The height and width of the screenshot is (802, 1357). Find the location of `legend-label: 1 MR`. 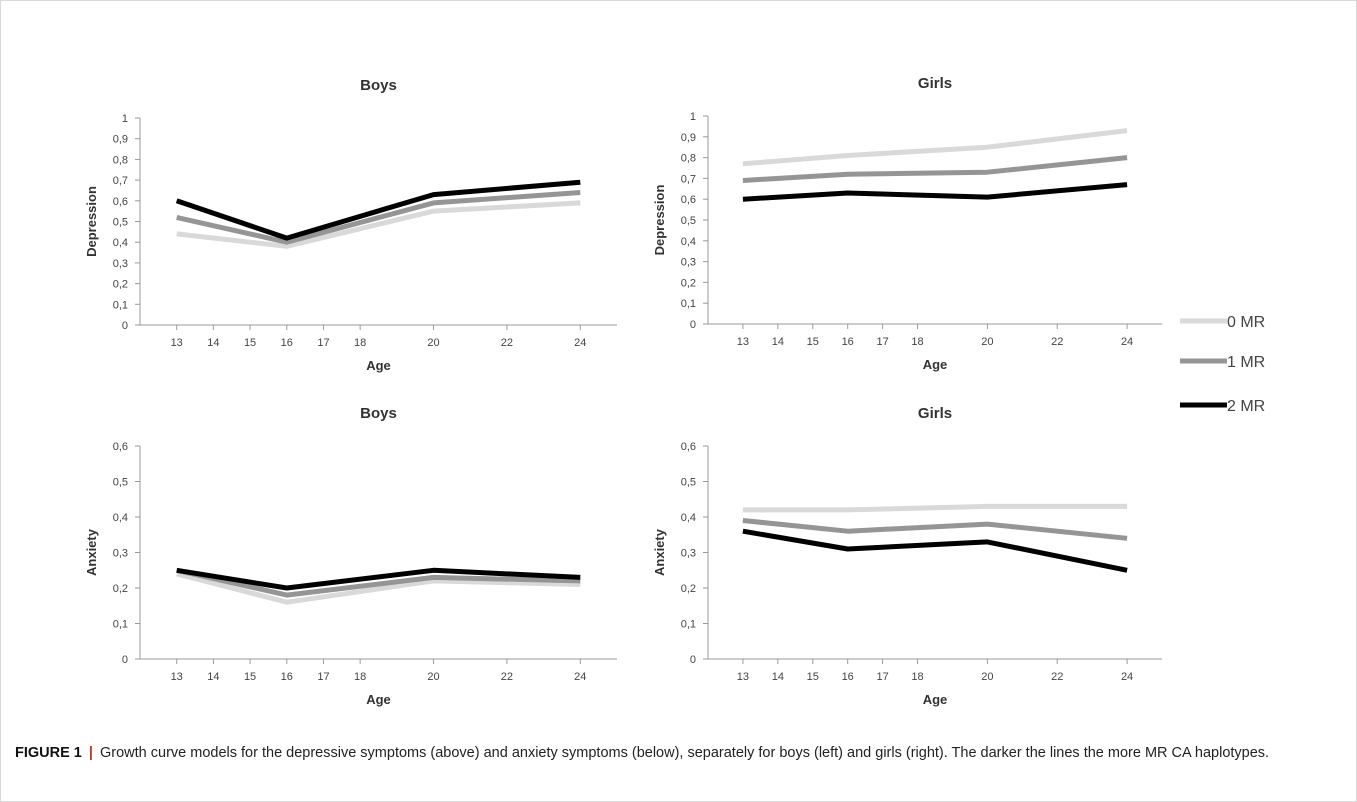

legend-label: 1 MR is located at coordinates (1246, 362).